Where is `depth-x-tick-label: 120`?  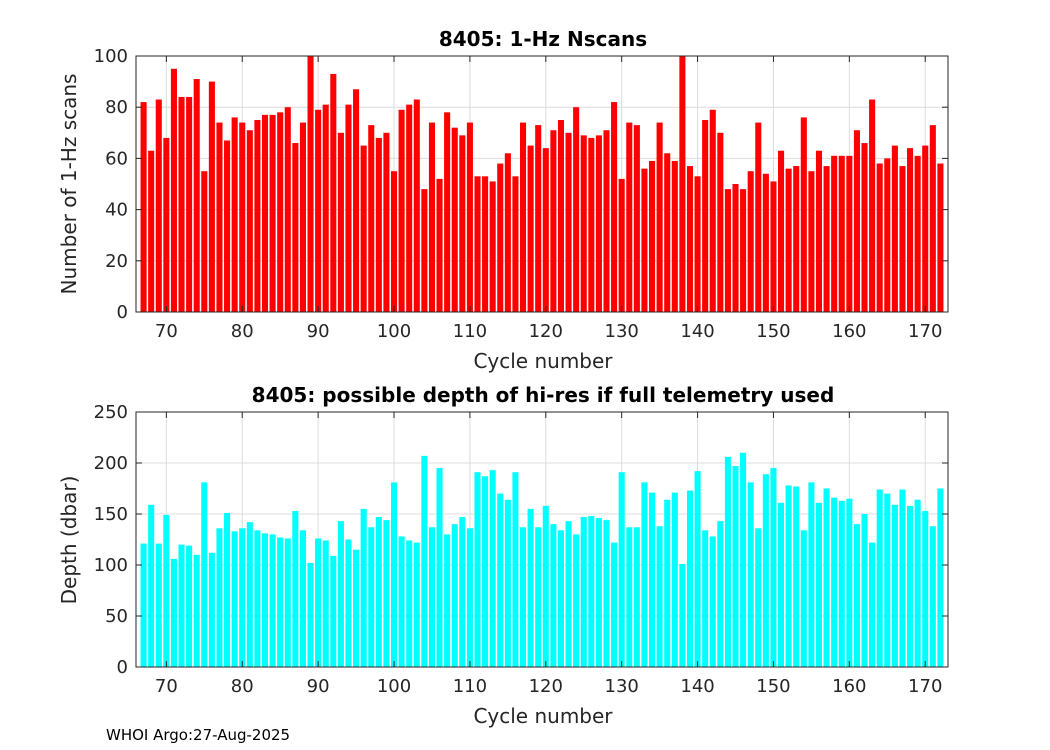
depth-x-tick-label: 120 is located at coordinates (546, 686).